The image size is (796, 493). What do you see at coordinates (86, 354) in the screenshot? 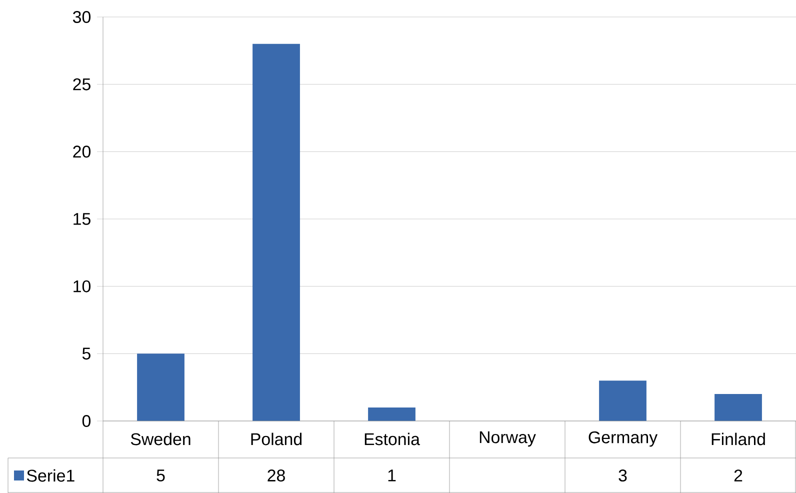
I see `y-tick-label: 5` at bounding box center [86, 354].